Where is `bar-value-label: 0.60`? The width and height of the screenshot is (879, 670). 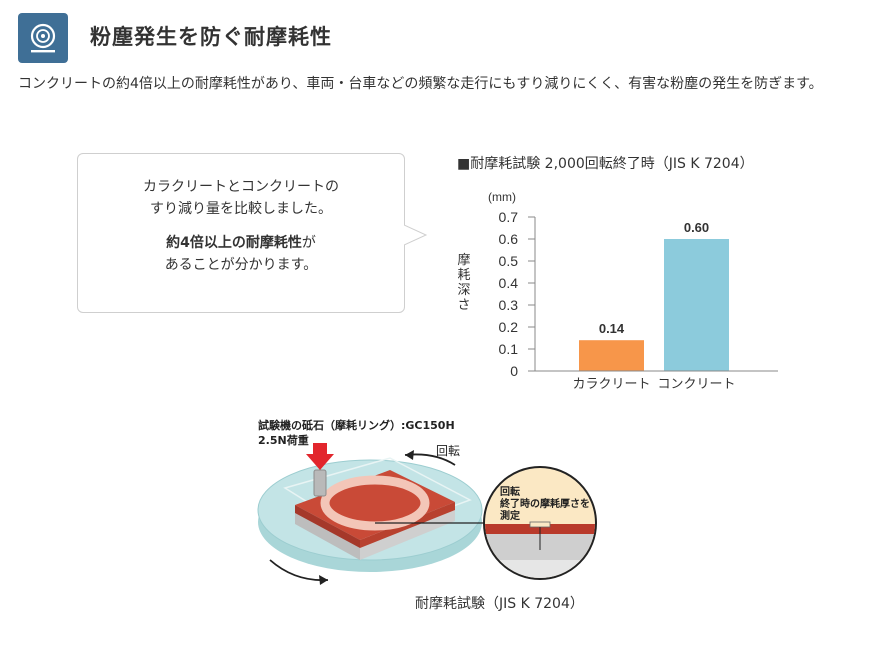
bar-value-label: 0.60 is located at coordinates (696, 227).